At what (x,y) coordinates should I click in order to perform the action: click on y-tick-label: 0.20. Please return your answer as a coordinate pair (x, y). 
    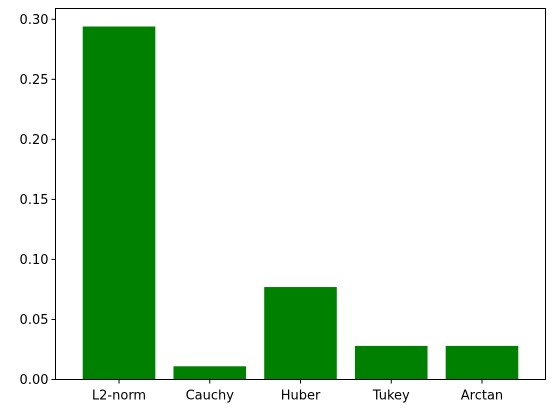
    Looking at the image, I should click on (34, 140).